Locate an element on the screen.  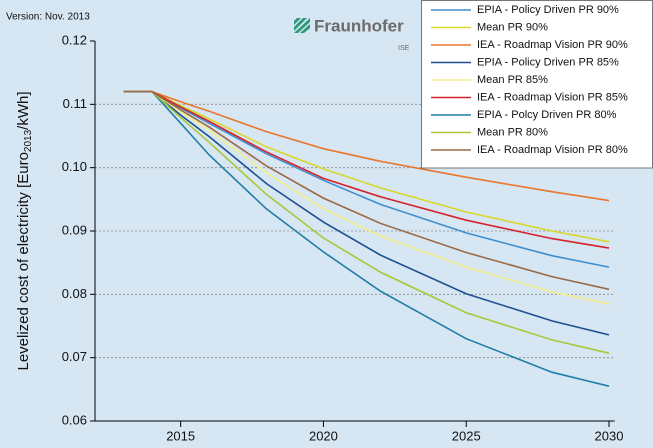
legend-box is located at coordinates (537, 84).